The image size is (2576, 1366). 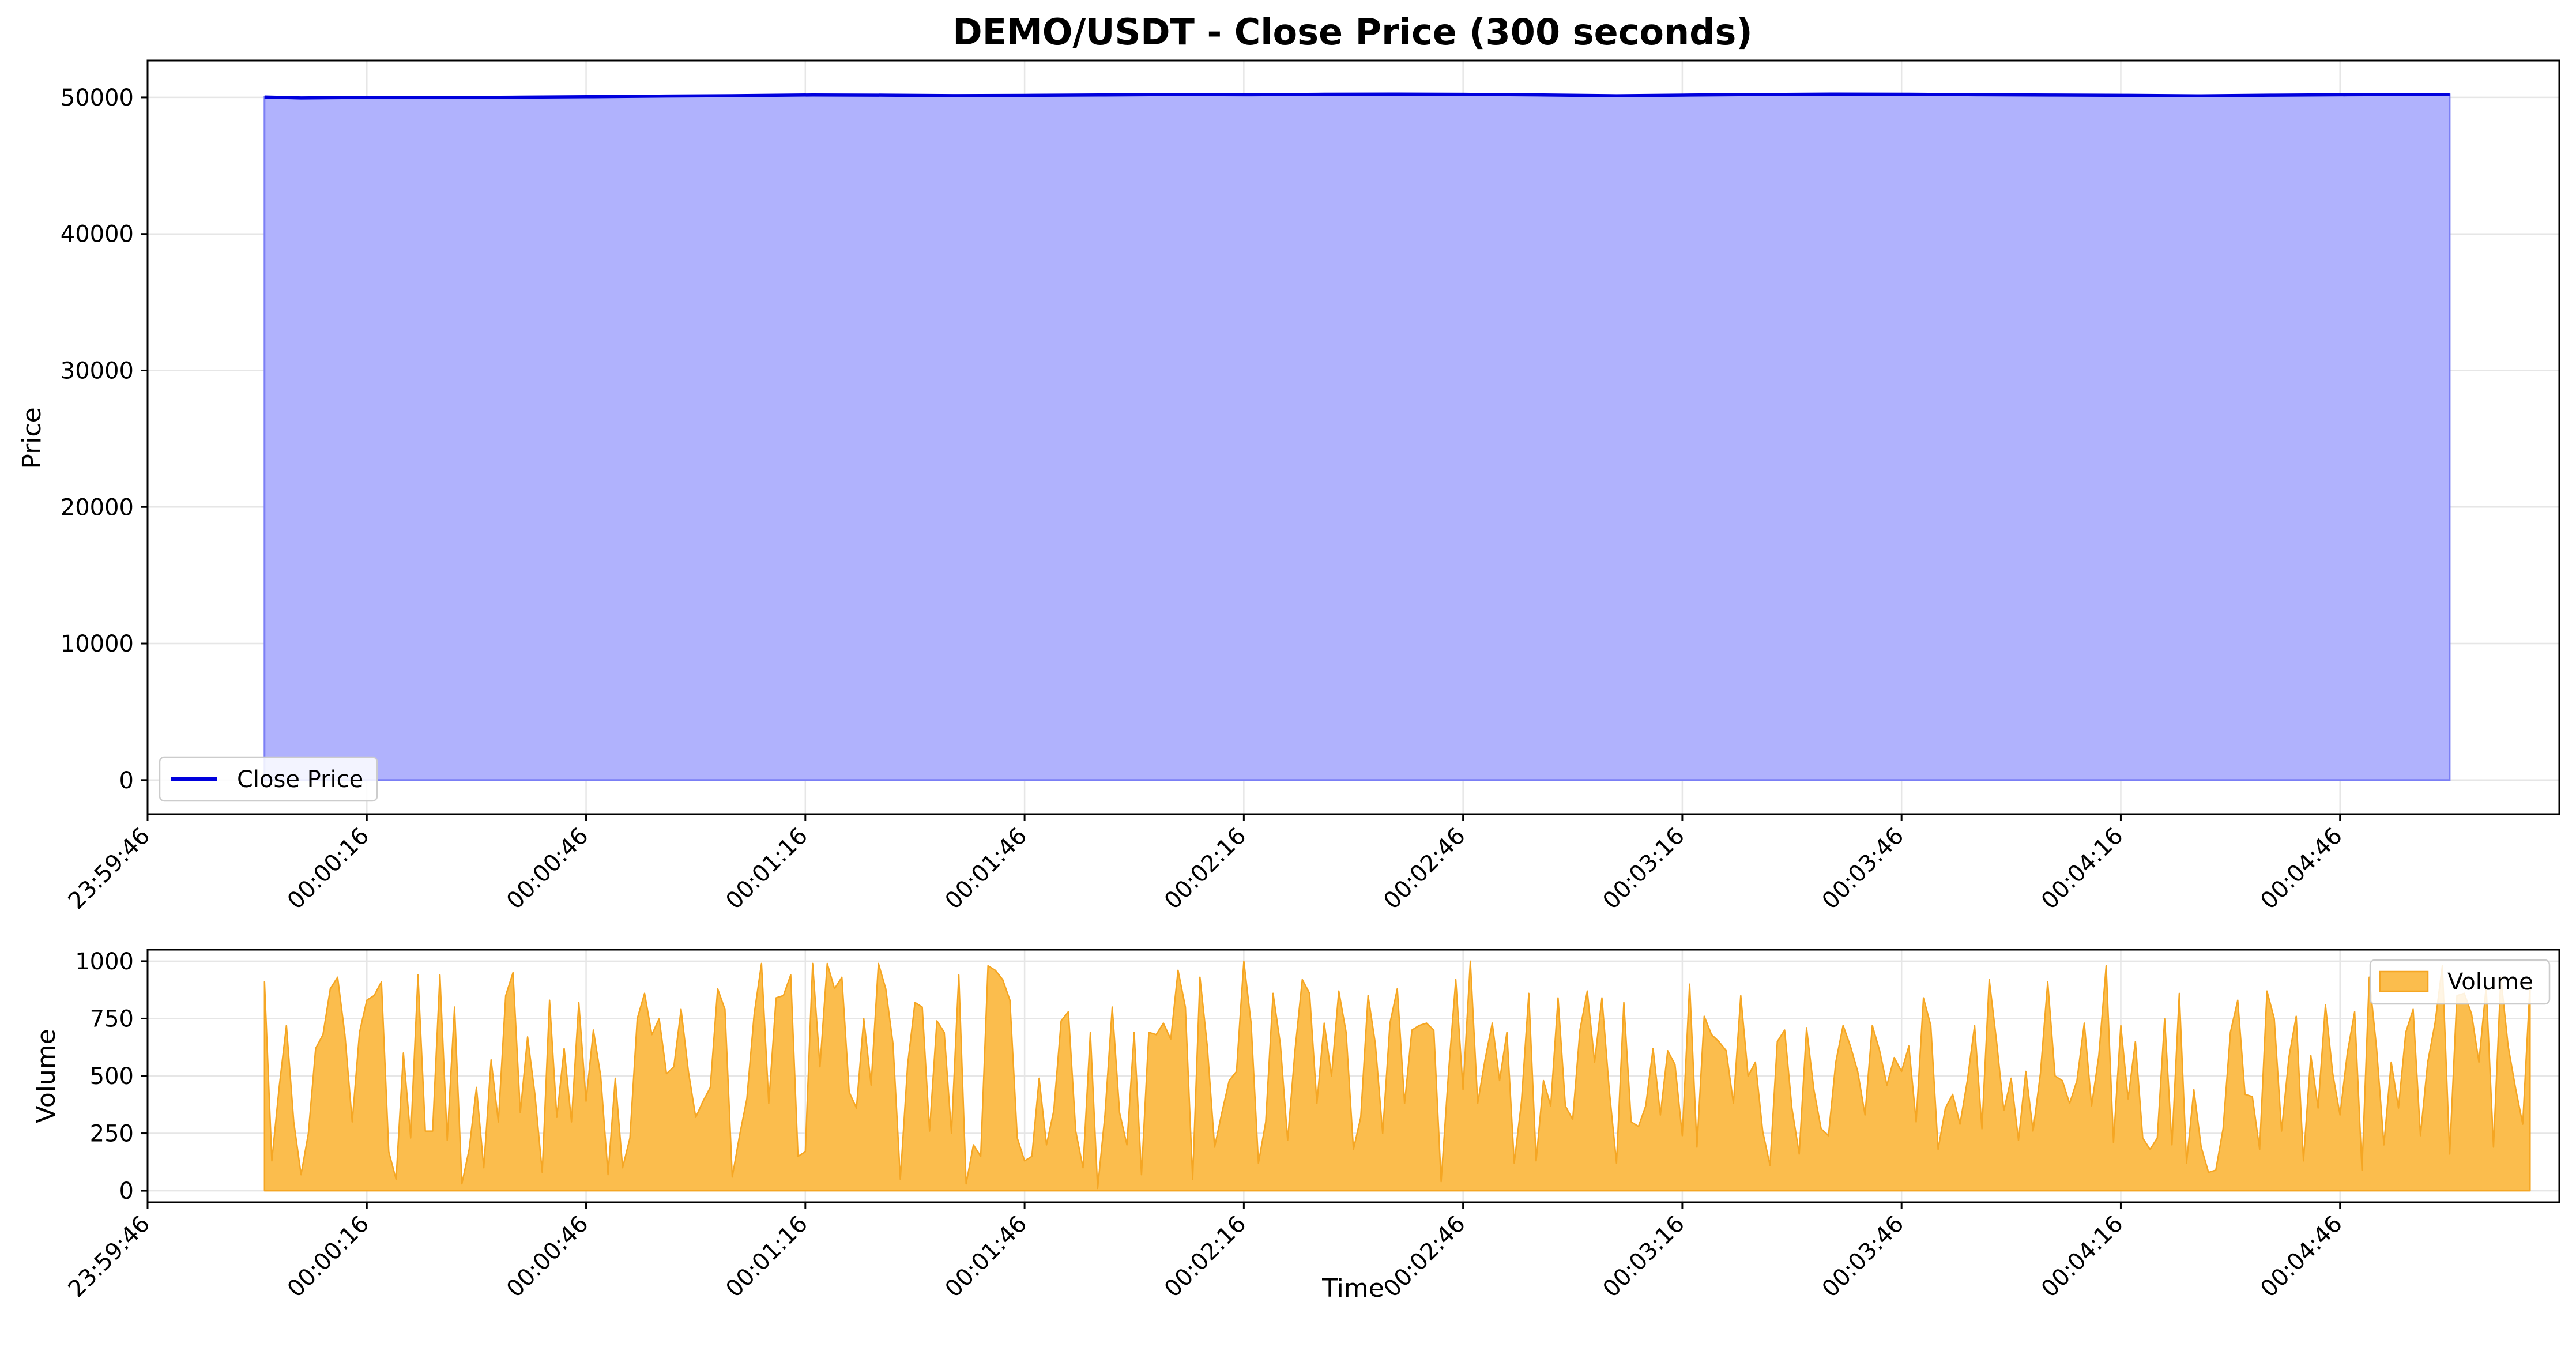 I want to click on volume-y-tick-label: 1000, so click(x=104, y=962).